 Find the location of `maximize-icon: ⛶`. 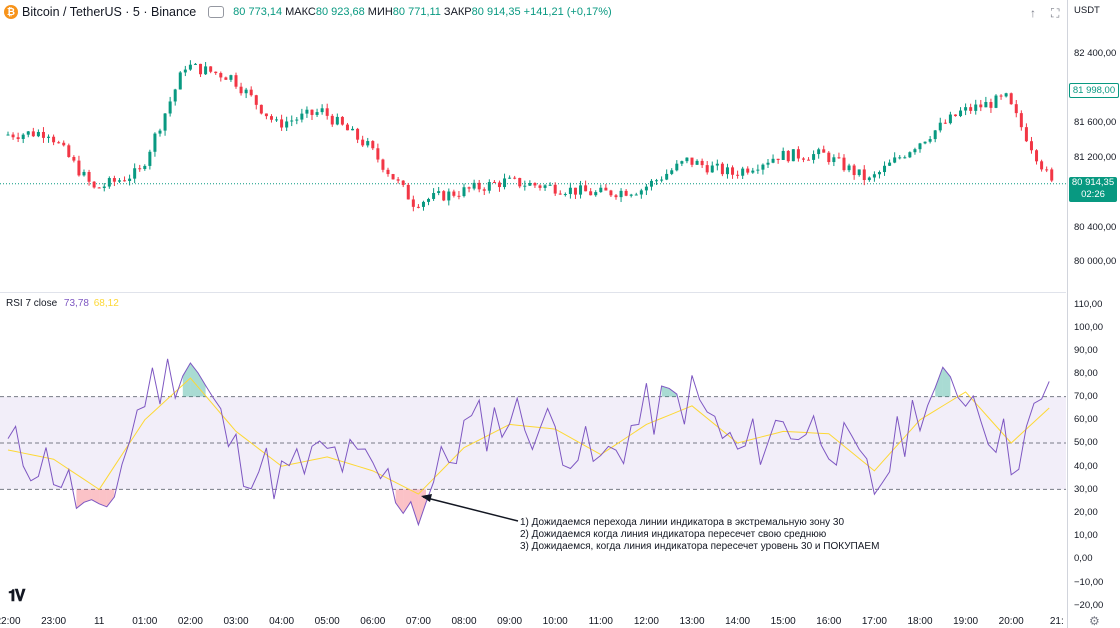

maximize-icon: ⛶ is located at coordinates (1055, 13).